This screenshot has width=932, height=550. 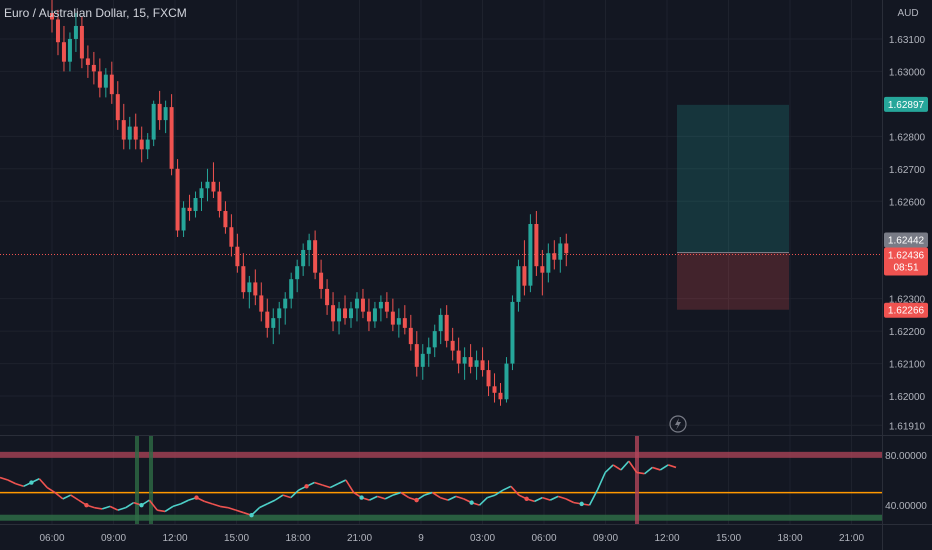 I want to click on time-tick-label: 12:00, so click(x=666, y=538).